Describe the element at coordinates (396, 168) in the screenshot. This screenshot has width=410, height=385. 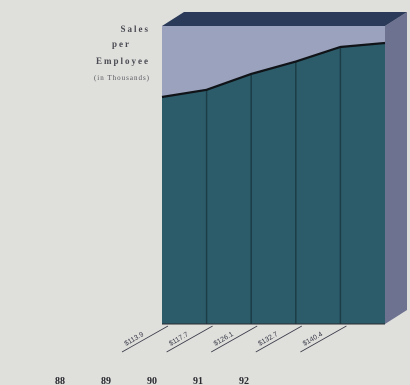
I see `chart-side-face` at that location.